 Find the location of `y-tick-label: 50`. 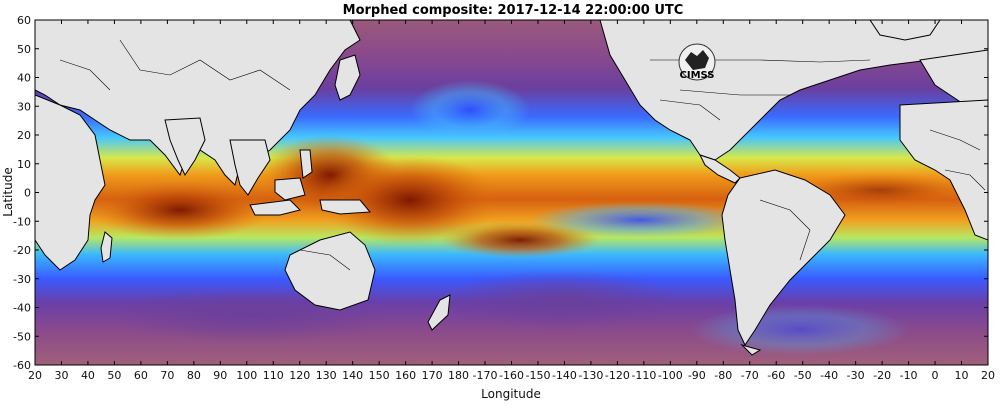

y-tick-label: 50 is located at coordinates (24, 49).